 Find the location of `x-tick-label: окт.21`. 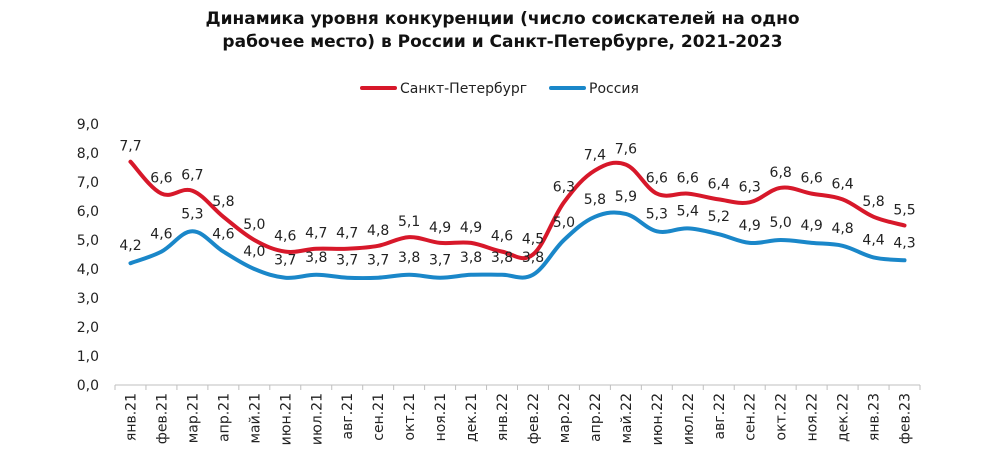

x-tick-label: окт.21 is located at coordinates (410, 416).